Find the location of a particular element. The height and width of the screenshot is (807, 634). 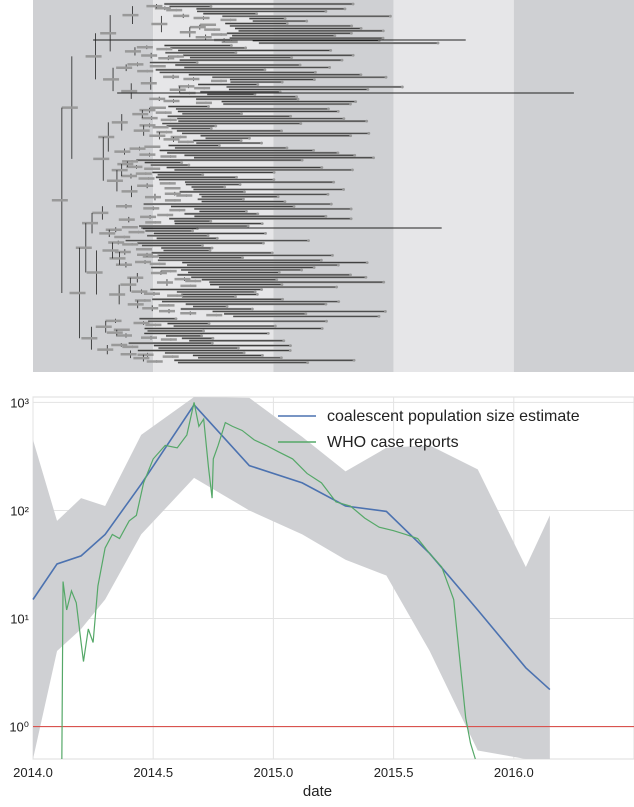

y-tick-label-0: 10⁰ is located at coordinates (19, 727).